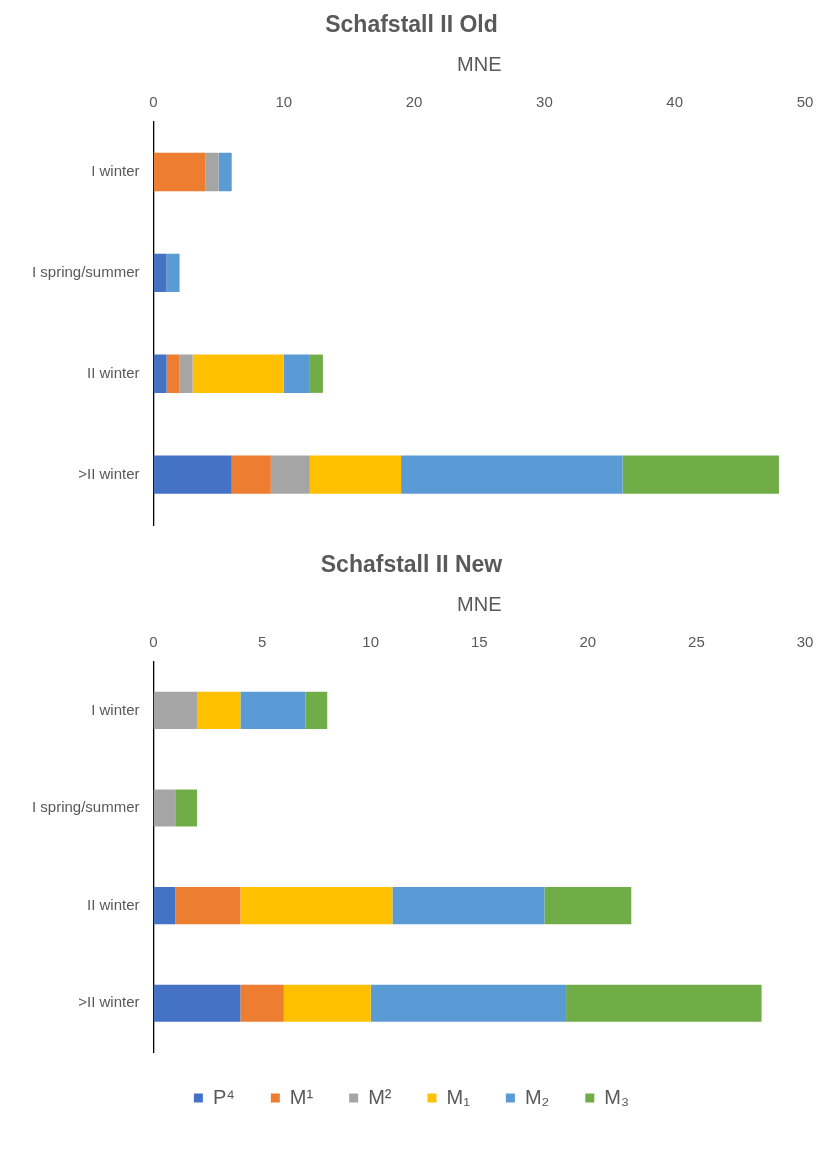 This screenshot has height=1151, width=833. What do you see at coordinates (301, 1096) in the screenshot?
I see `legend-label: M¹` at bounding box center [301, 1096].